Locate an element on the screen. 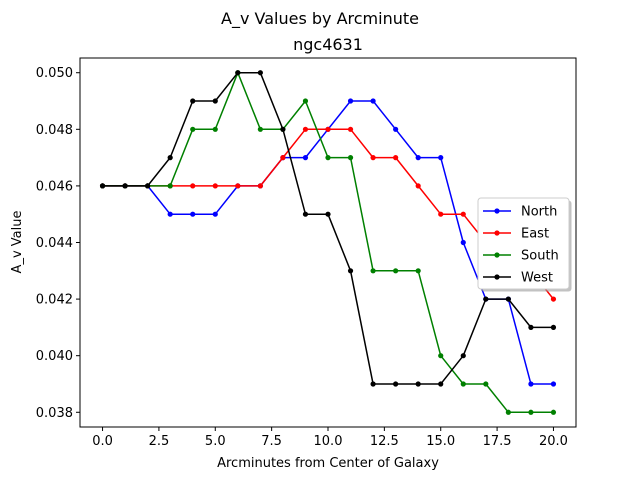 The width and height of the screenshot is (640, 480). legend-box is located at coordinates (523, 243).